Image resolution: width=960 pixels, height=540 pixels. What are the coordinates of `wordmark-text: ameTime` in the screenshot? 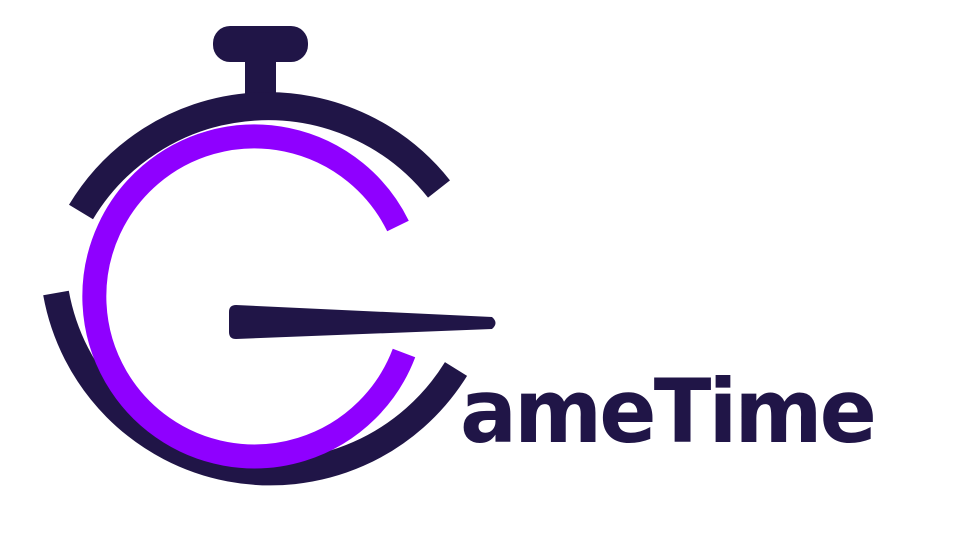 It's located at (668, 411).